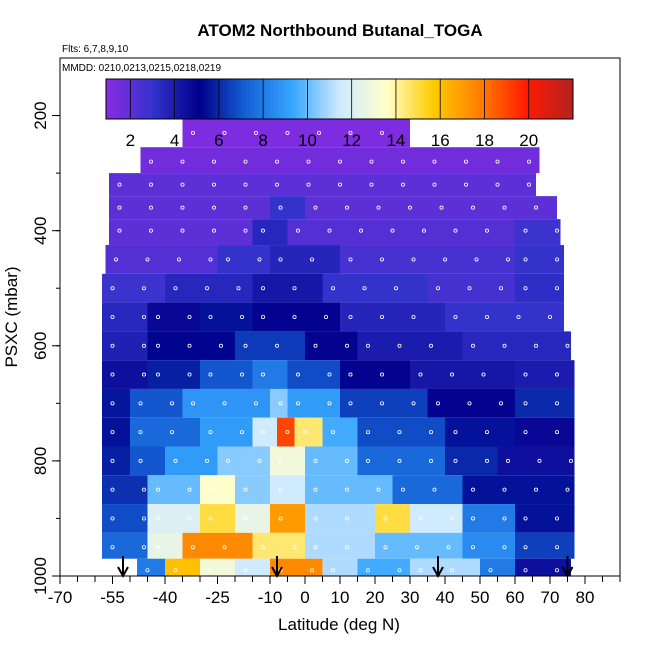  What do you see at coordinates (375, 597) in the screenshot?
I see `x-tick-label: 20` at bounding box center [375, 597].